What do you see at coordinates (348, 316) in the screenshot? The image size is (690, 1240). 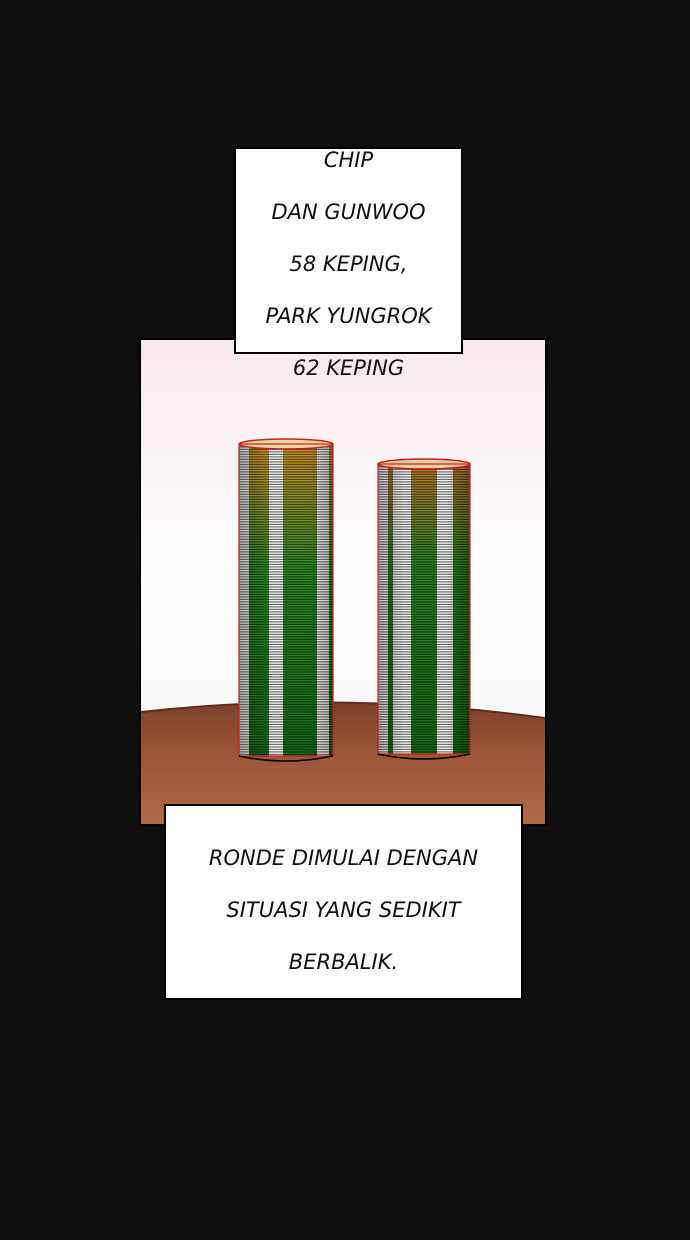 I see `caption-line: PARK YUNGROK` at bounding box center [348, 316].